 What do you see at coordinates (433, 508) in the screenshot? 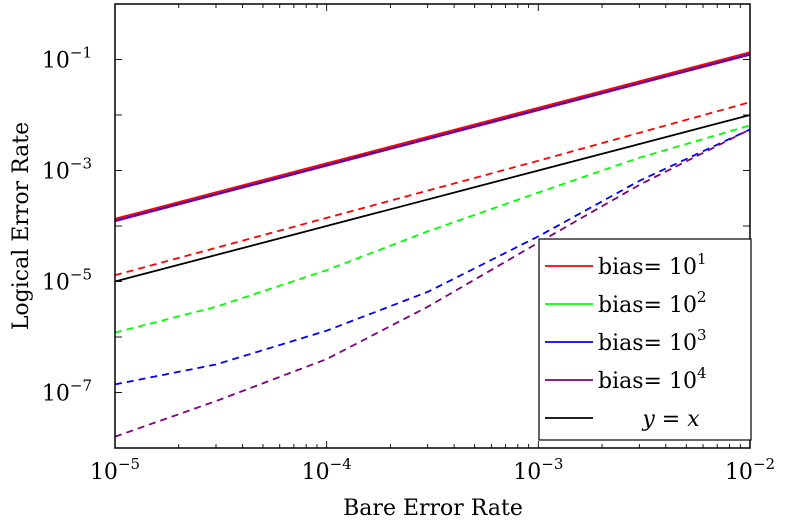
I see `x-axis-label: Bare Error Rate` at bounding box center [433, 508].